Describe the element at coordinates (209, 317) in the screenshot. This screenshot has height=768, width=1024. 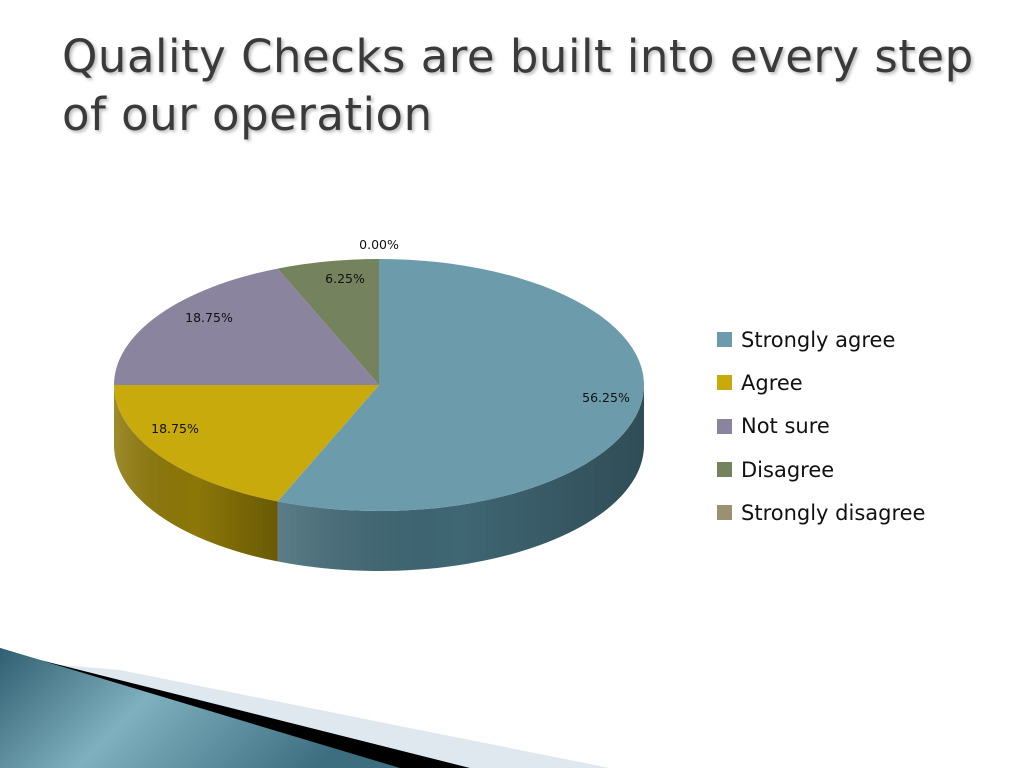
I see `data-label-not-sure: 18.75%` at that location.